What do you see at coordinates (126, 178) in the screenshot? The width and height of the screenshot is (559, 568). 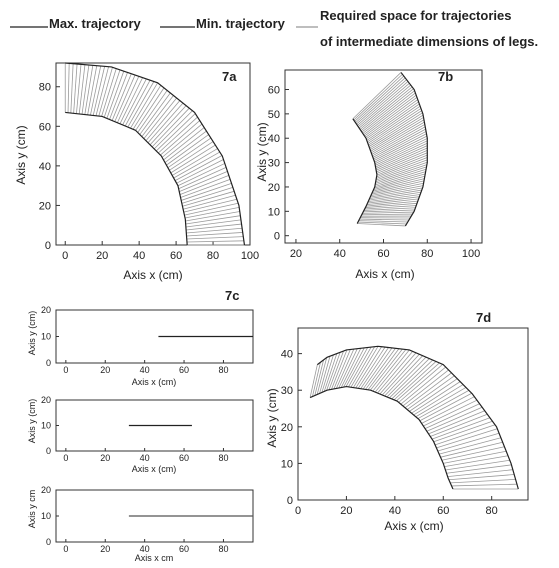 I see `min-trajectory-line-7a` at bounding box center [126, 178].